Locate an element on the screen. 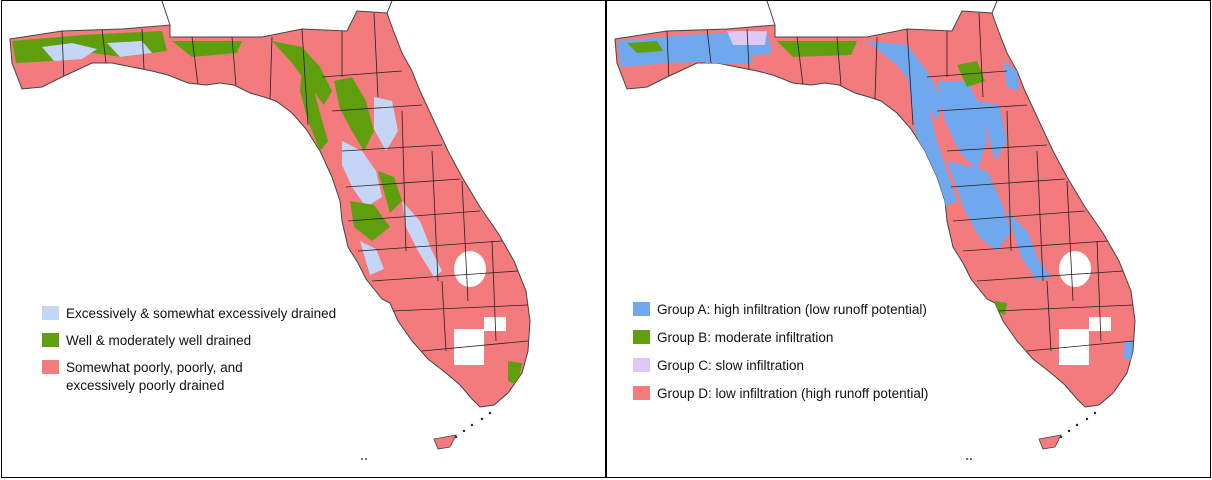 The image size is (1212, 480). legend-label: Group B: moderate infiltration is located at coordinates (745, 337).